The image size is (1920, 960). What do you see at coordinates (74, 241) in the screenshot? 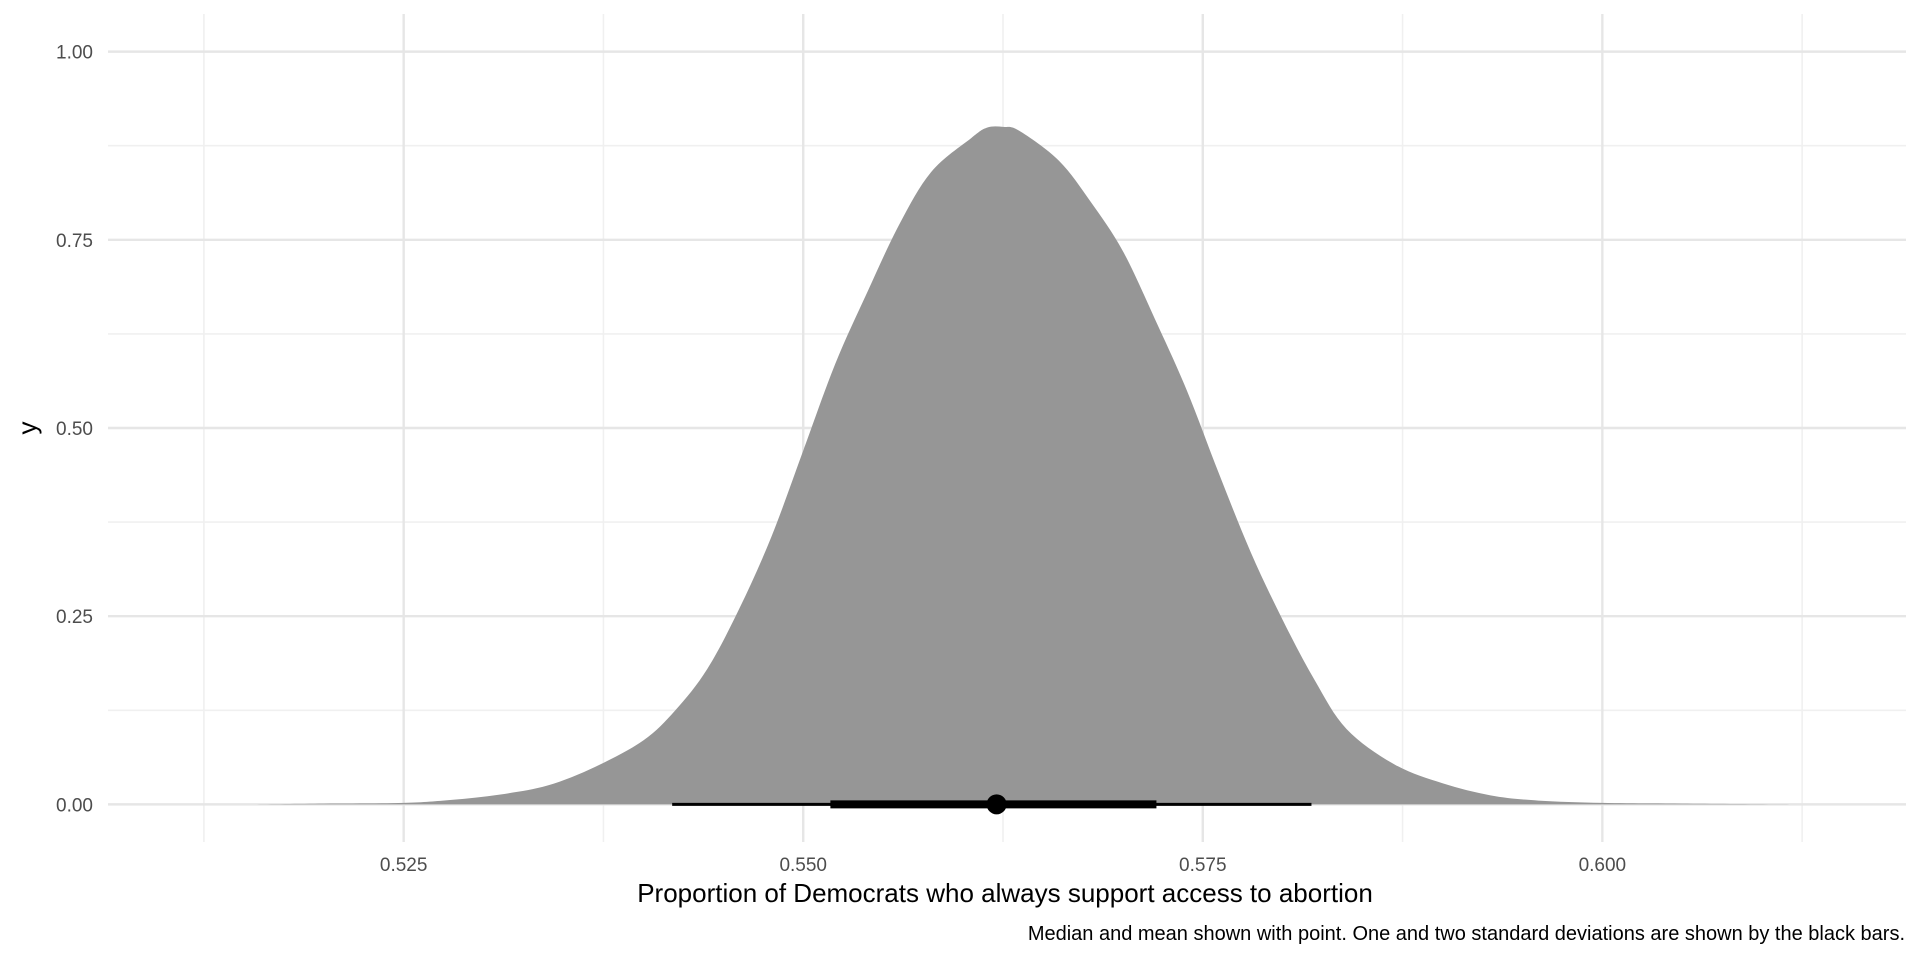
I see `y-tick-label: 0.75` at bounding box center [74, 241].